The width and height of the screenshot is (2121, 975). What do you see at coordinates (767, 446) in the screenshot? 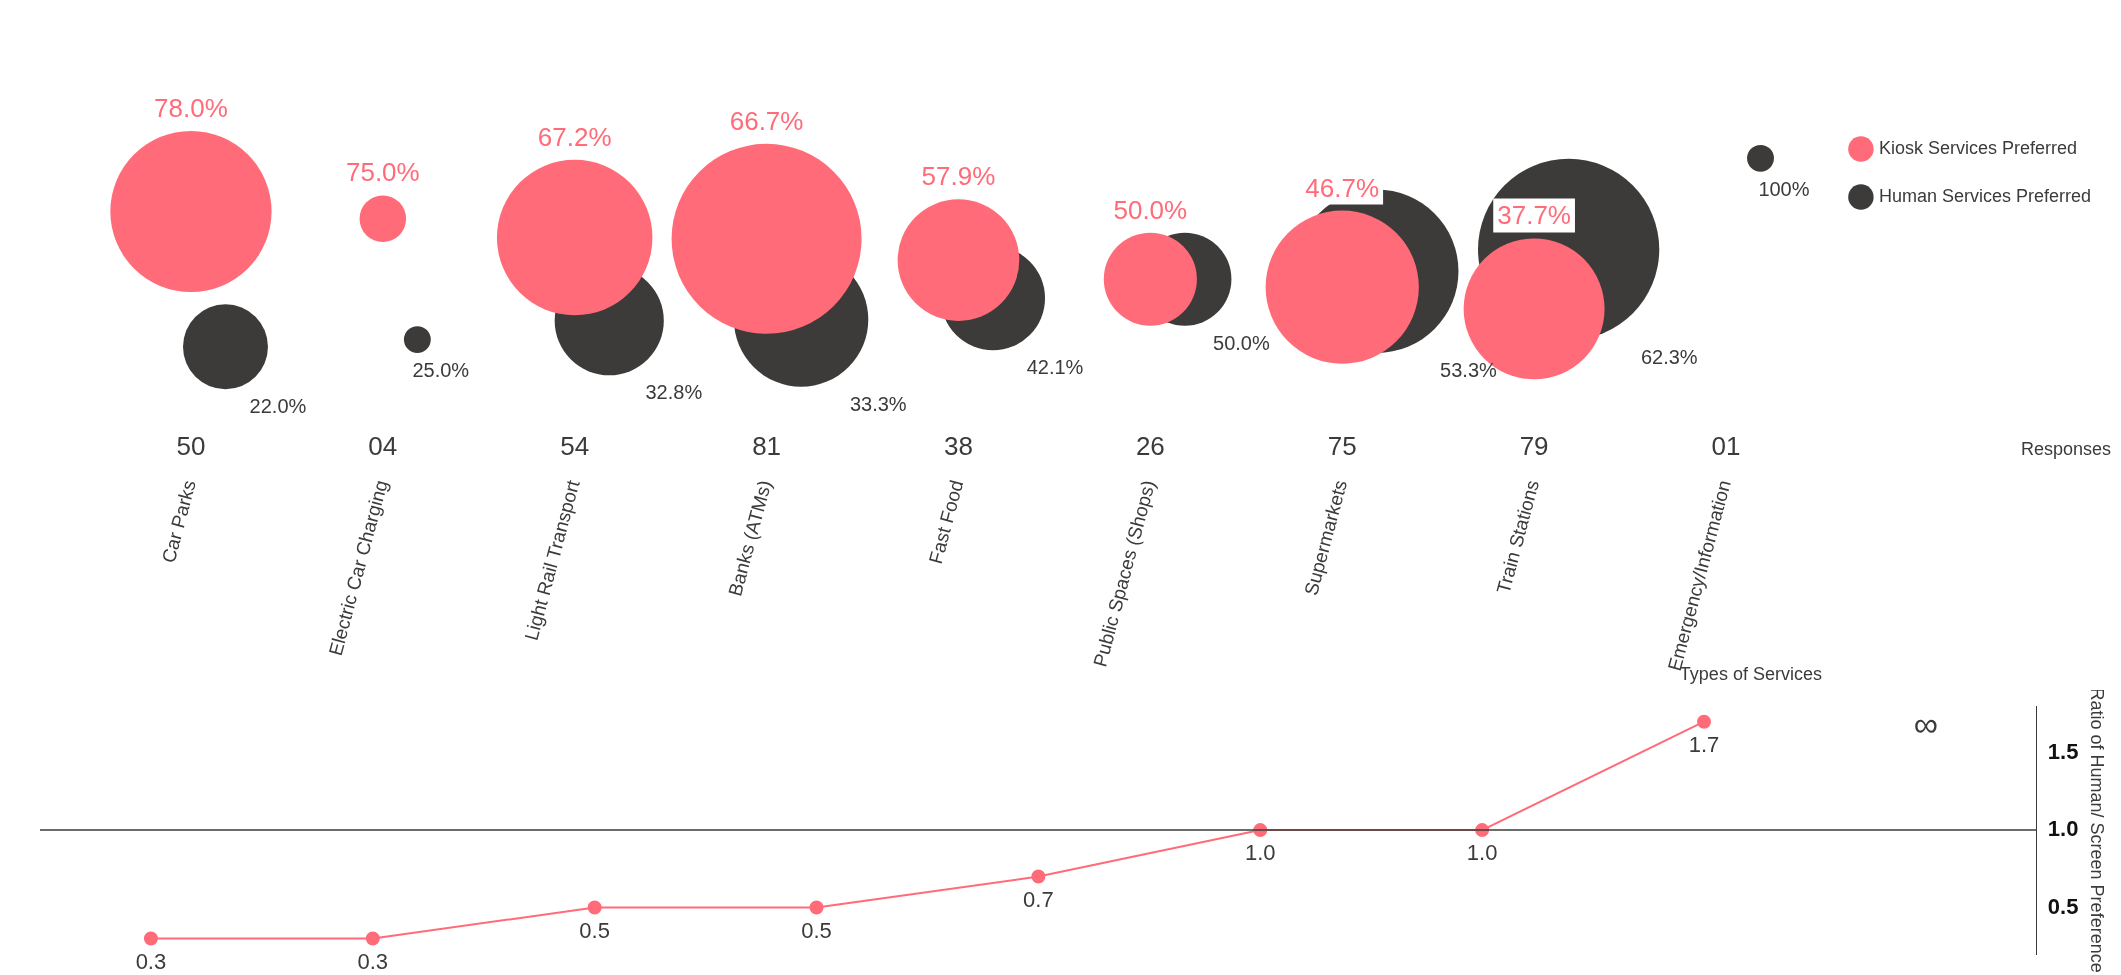
I see `text: 81` at bounding box center [767, 446].